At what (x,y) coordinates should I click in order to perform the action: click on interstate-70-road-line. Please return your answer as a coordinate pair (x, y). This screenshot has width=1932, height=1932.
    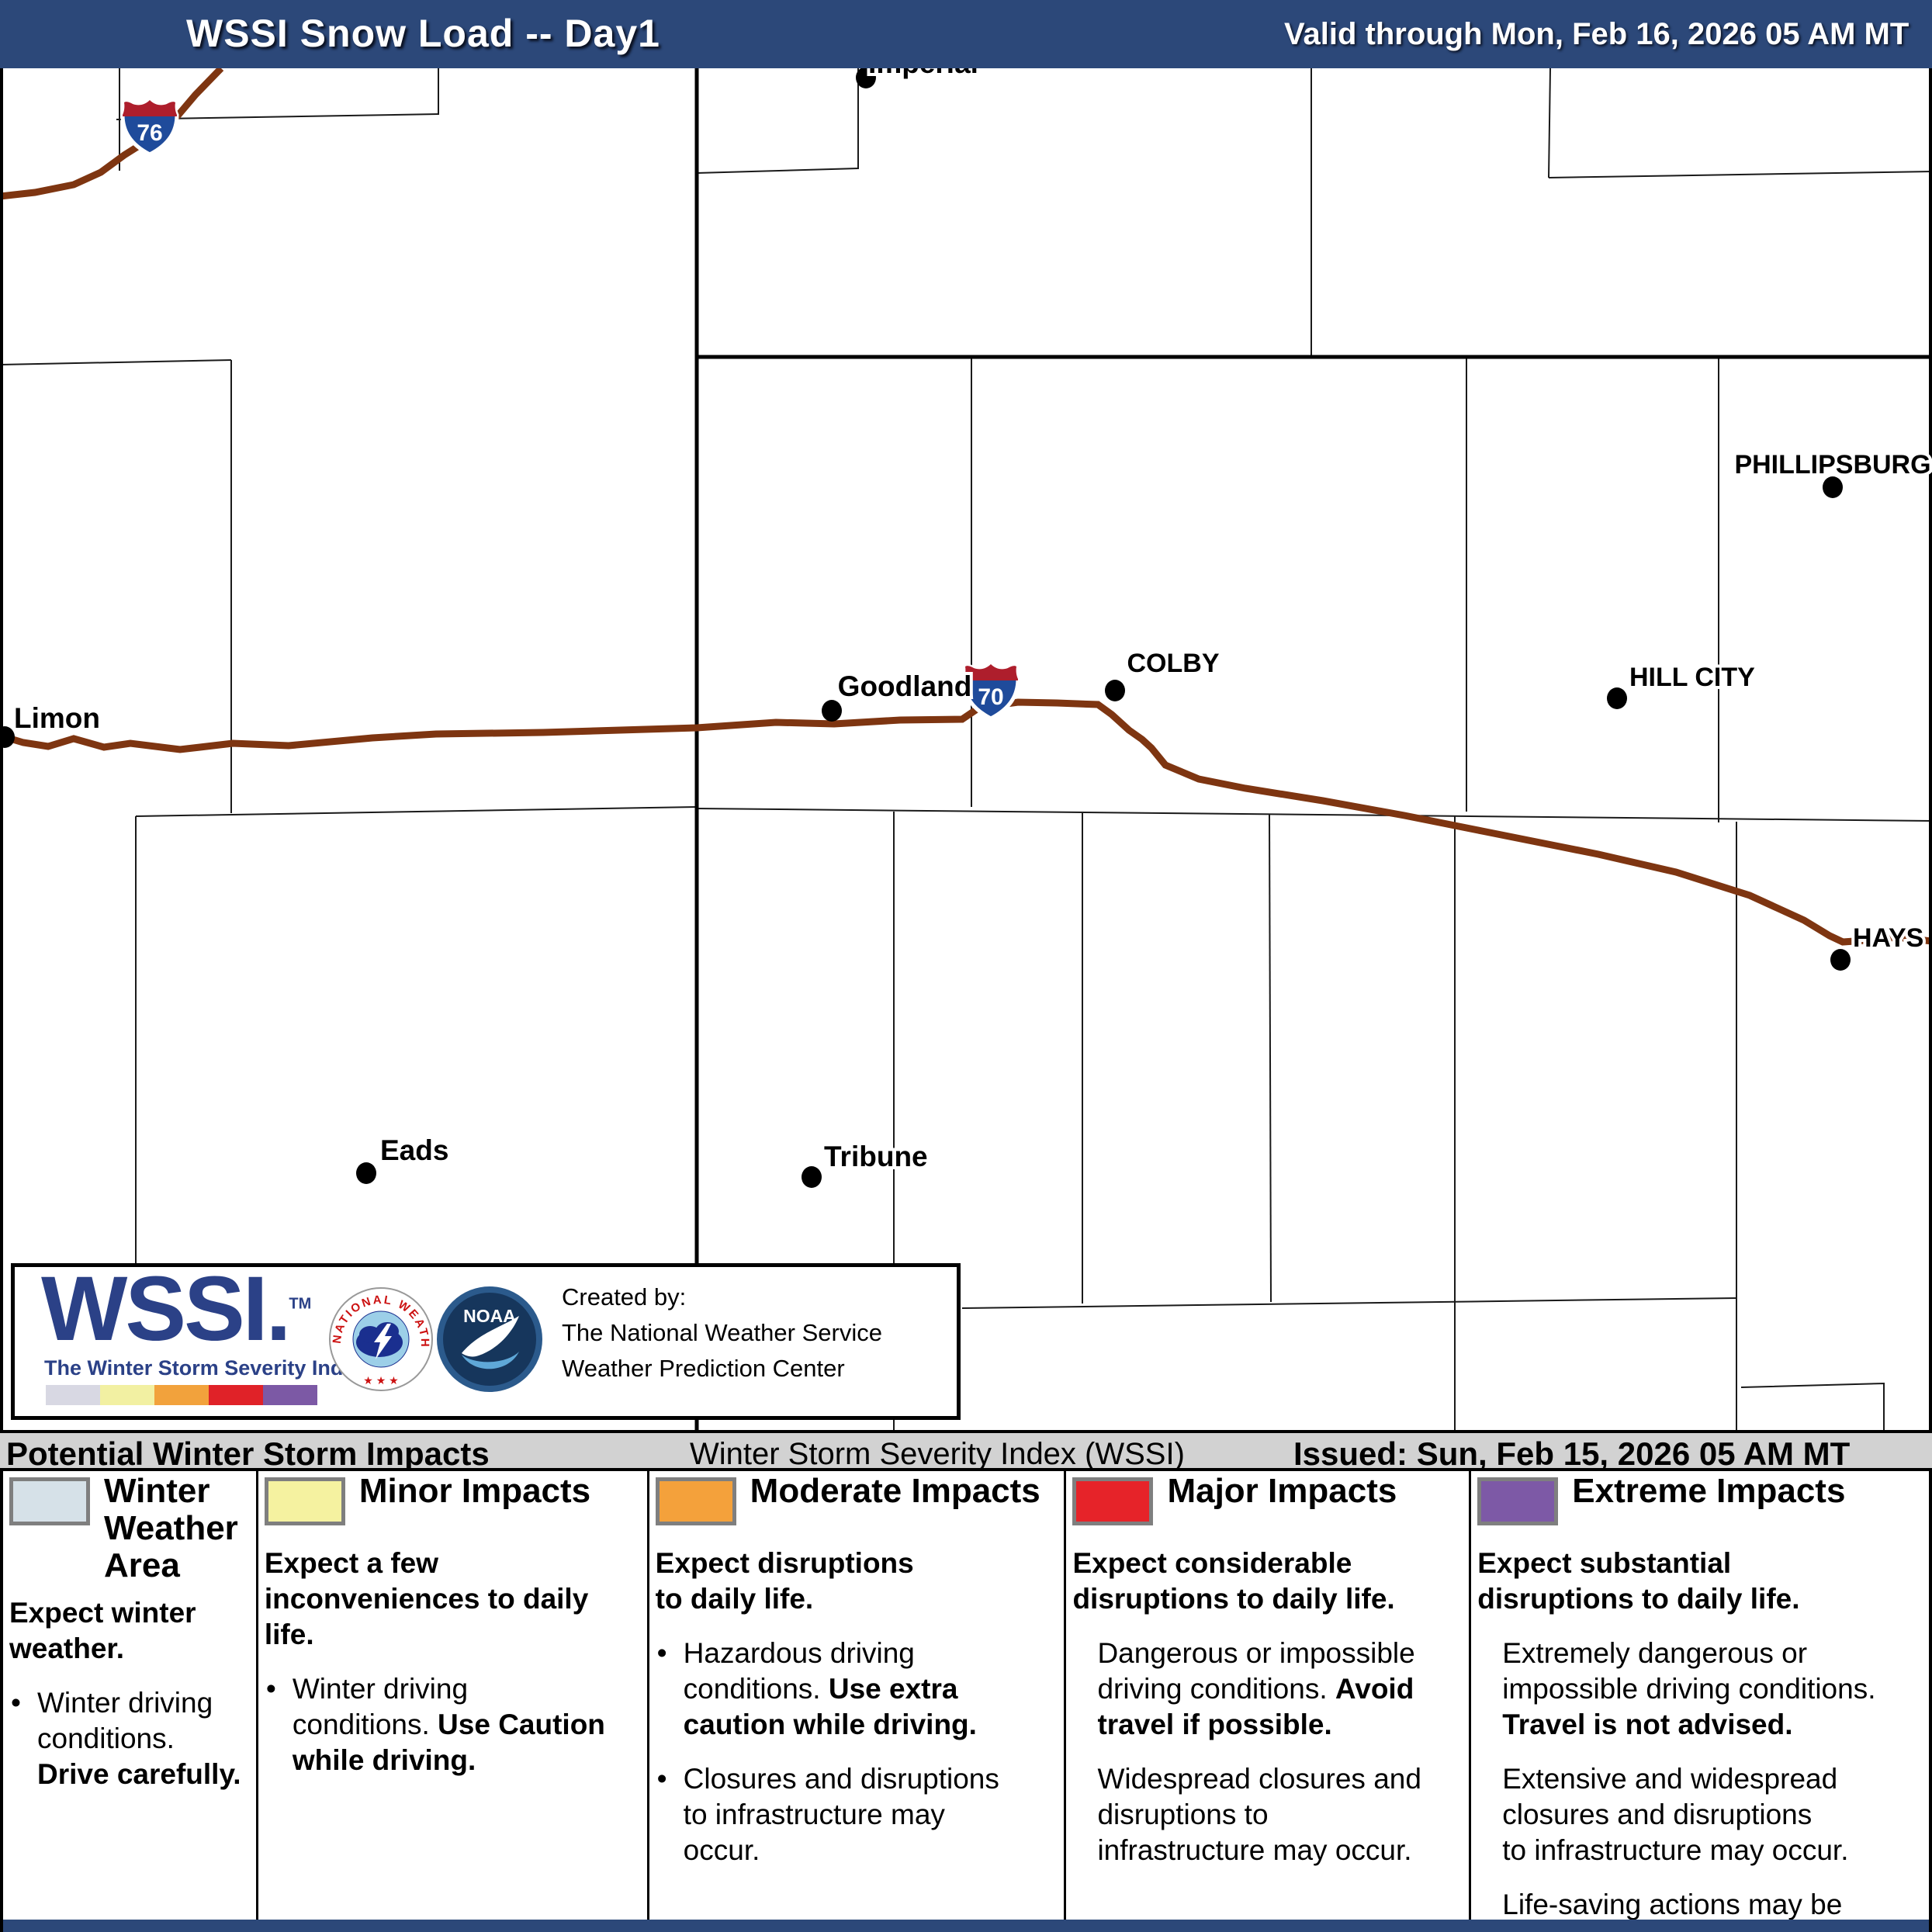
    Looking at the image, I should click on (966, 822).